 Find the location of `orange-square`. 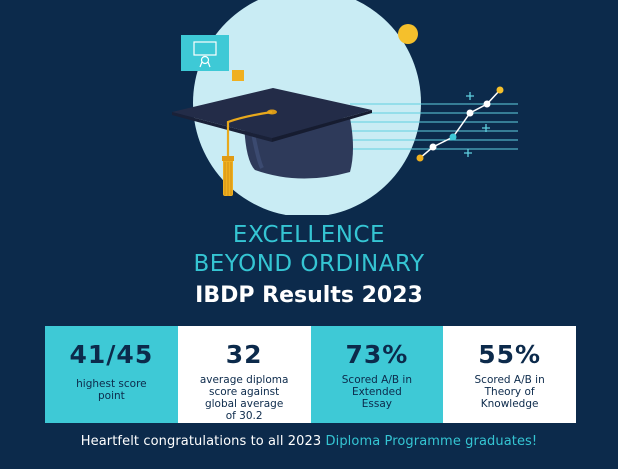

orange-square is located at coordinates (238, 75).